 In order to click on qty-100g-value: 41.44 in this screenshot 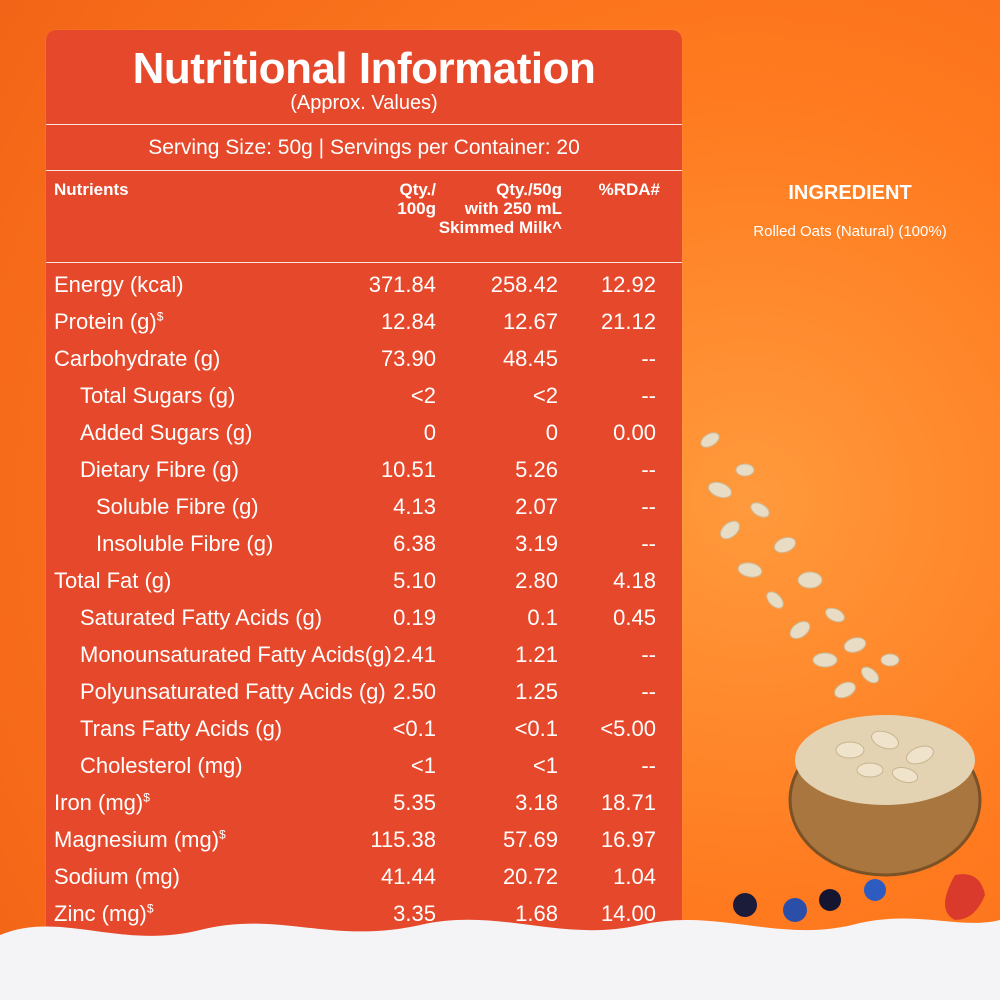, I will do `click(408, 876)`.